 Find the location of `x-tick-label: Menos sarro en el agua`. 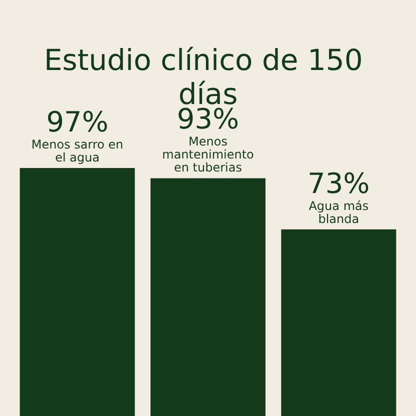

x-tick-label: Menos sarro en el agua is located at coordinates (77, 151).